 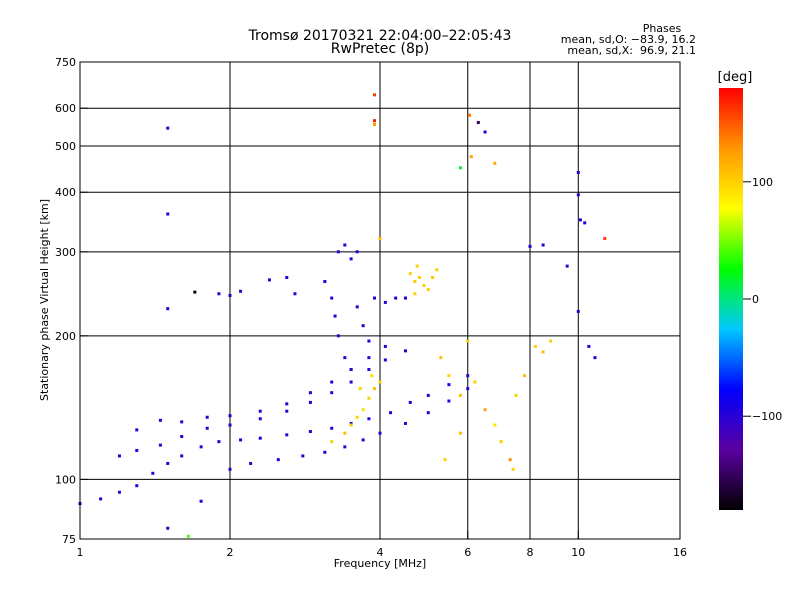 I want to click on chart-subtitle: RwPretec (8p), so click(x=380, y=49).